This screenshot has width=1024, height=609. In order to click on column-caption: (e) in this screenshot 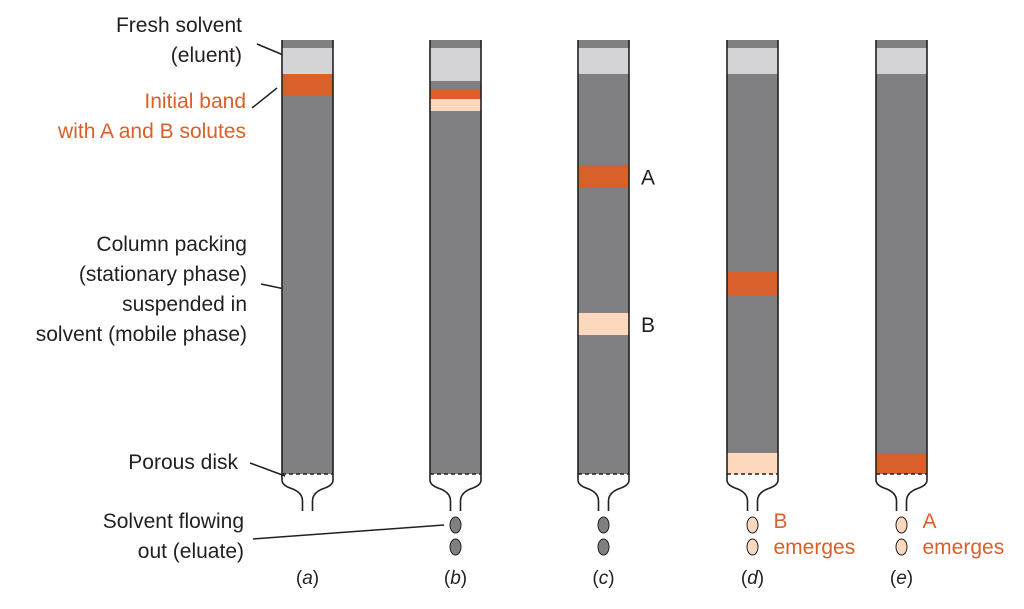, I will do `click(901, 578)`.